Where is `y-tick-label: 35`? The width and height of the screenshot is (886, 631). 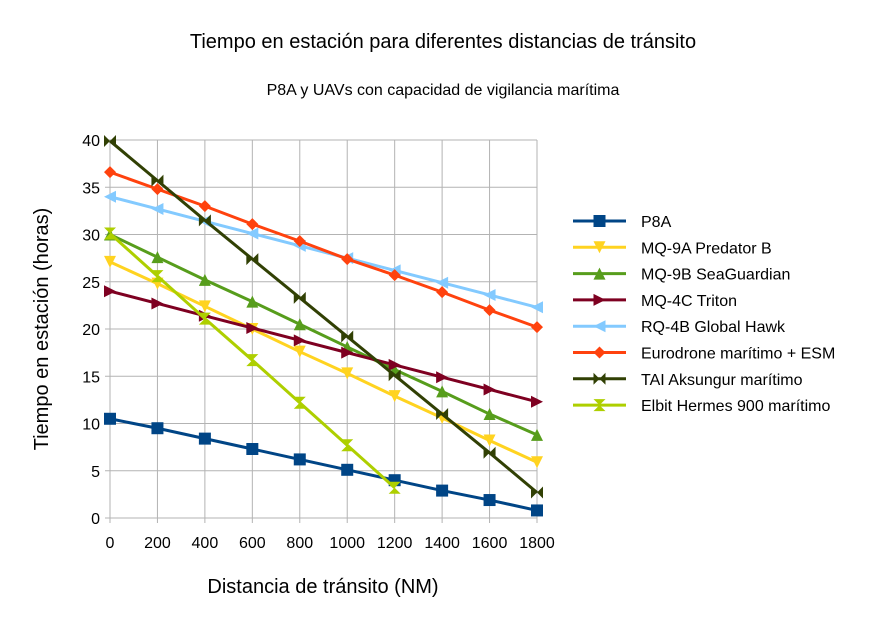 y-tick-label: 35 is located at coordinates (91, 188).